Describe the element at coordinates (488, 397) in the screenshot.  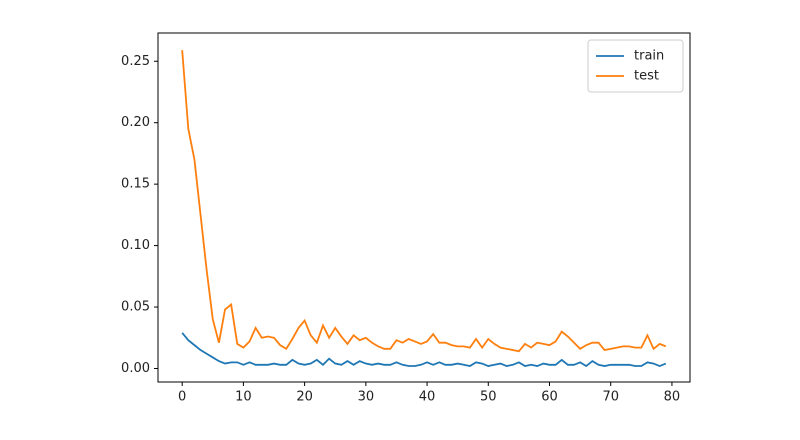
I see `x-tick-label: 50` at that location.